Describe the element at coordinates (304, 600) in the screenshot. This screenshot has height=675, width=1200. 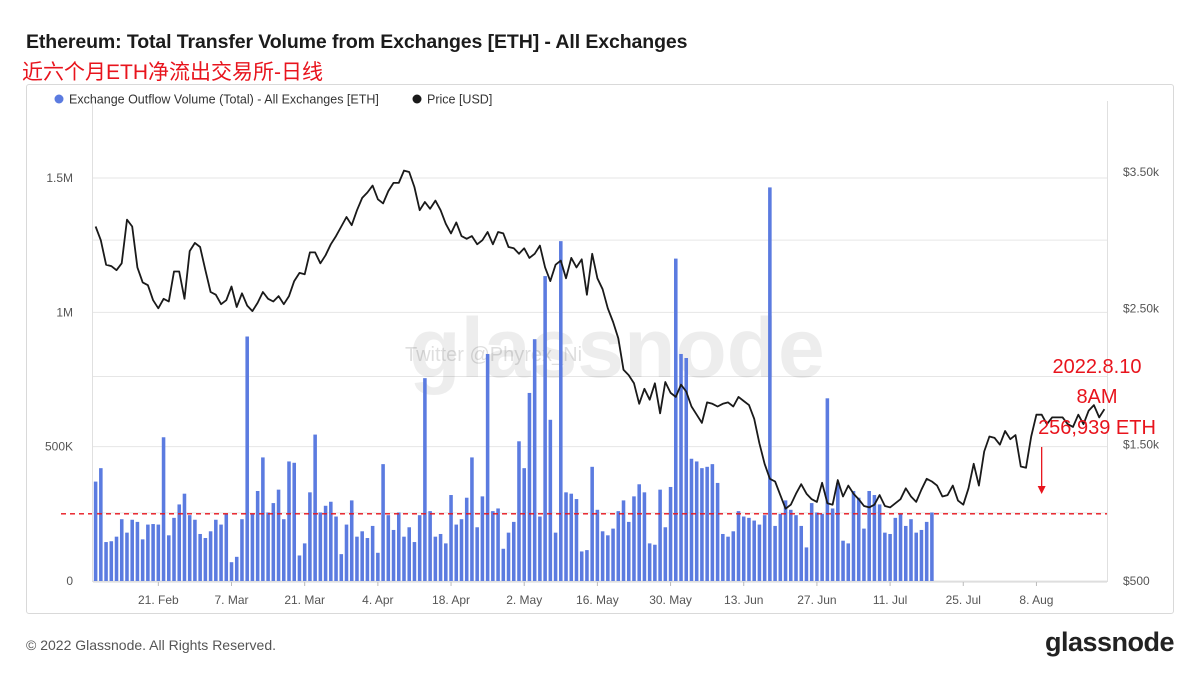
I see `x-tick-label: 21. Mar` at that location.